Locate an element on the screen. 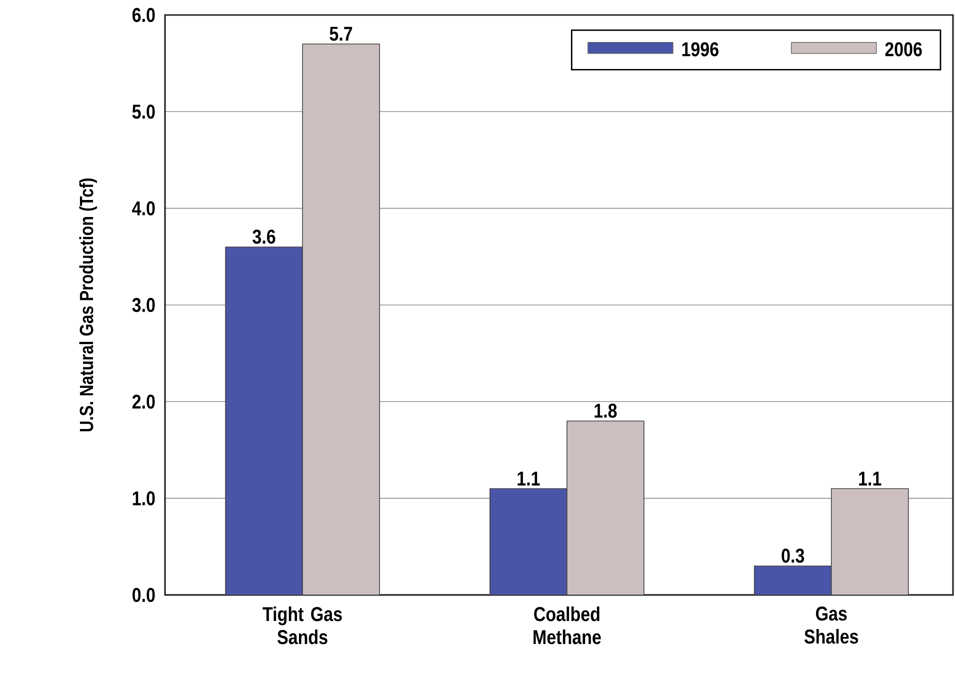 This screenshot has width=955, height=676. y-tick-label: 1.0 is located at coordinates (143, 498).